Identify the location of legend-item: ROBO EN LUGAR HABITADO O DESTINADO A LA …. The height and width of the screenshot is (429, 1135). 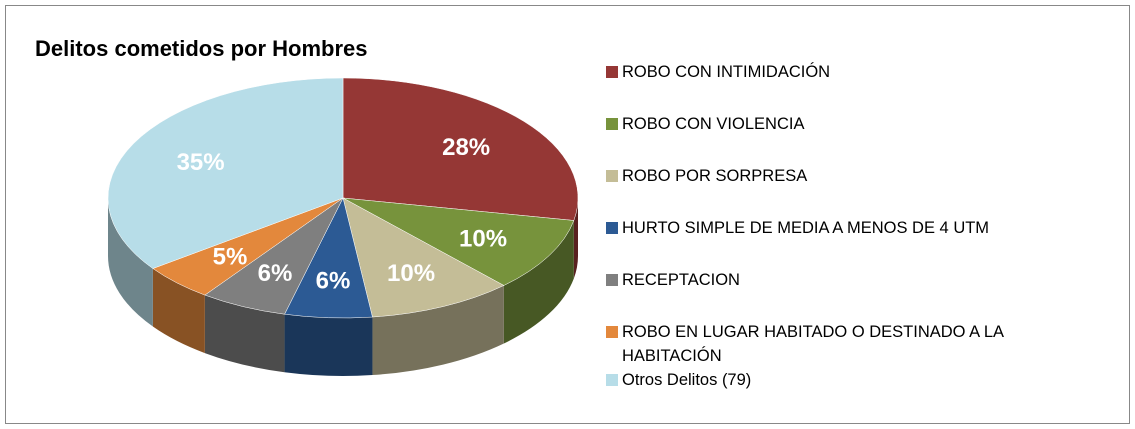
(849, 344).